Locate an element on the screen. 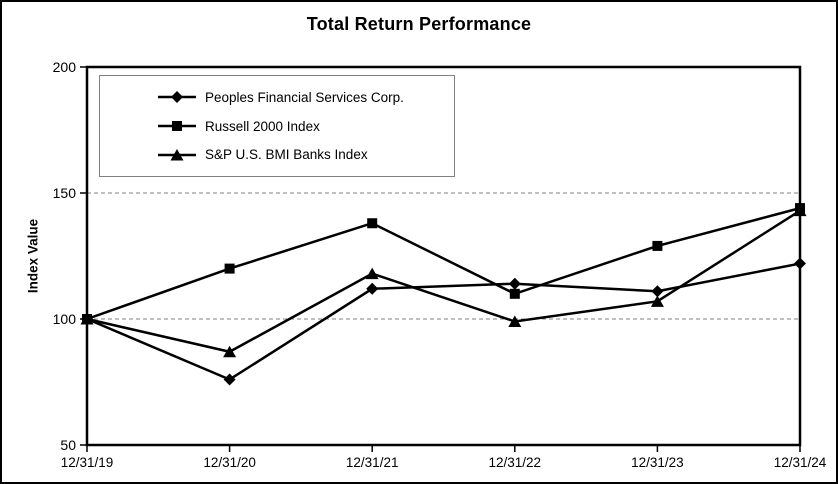 The image size is (838, 484). svg-text: 12/31/22 is located at coordinates (515, 462).